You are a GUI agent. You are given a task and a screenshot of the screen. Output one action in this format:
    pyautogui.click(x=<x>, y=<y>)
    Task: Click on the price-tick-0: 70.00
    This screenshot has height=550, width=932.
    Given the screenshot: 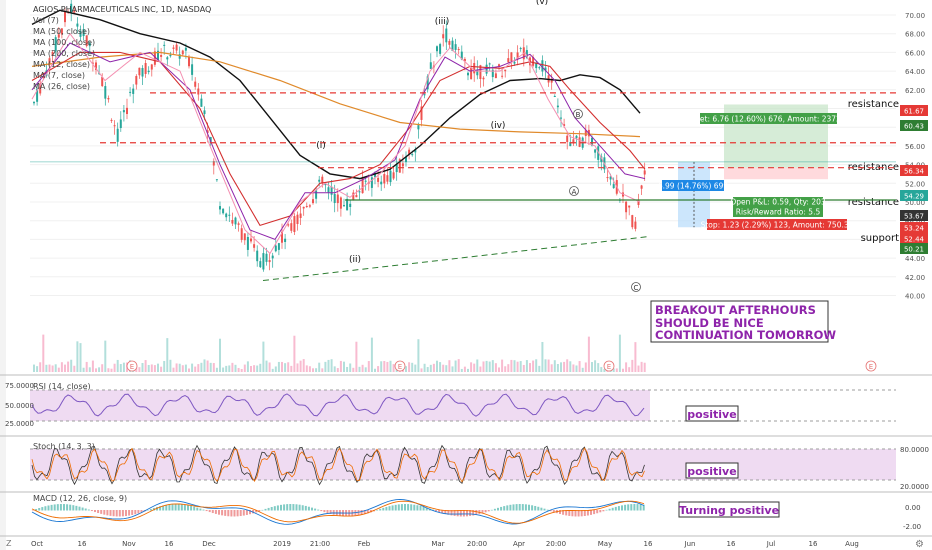 What is the action you would take?
    pyautogui.click(x=915, y=16)
    